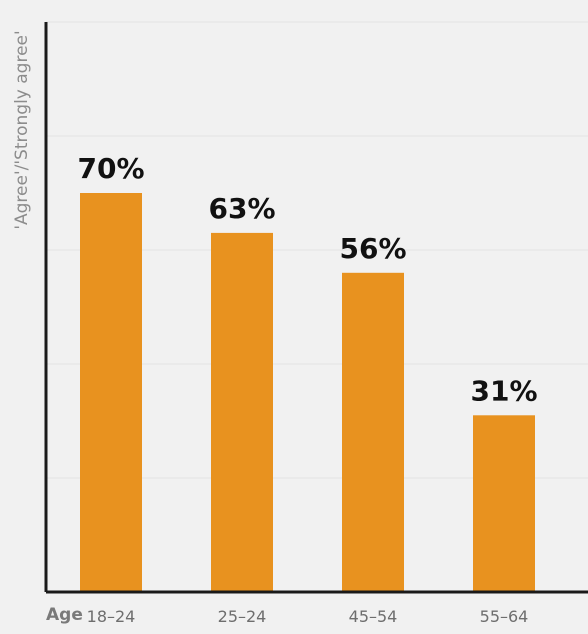 The height and width of the screenshot is (634, 588). What do you see at coordinates (504, 616) in the screenshot?
I see `x-tick-label: 55–64` at bounding box center [504, 616].